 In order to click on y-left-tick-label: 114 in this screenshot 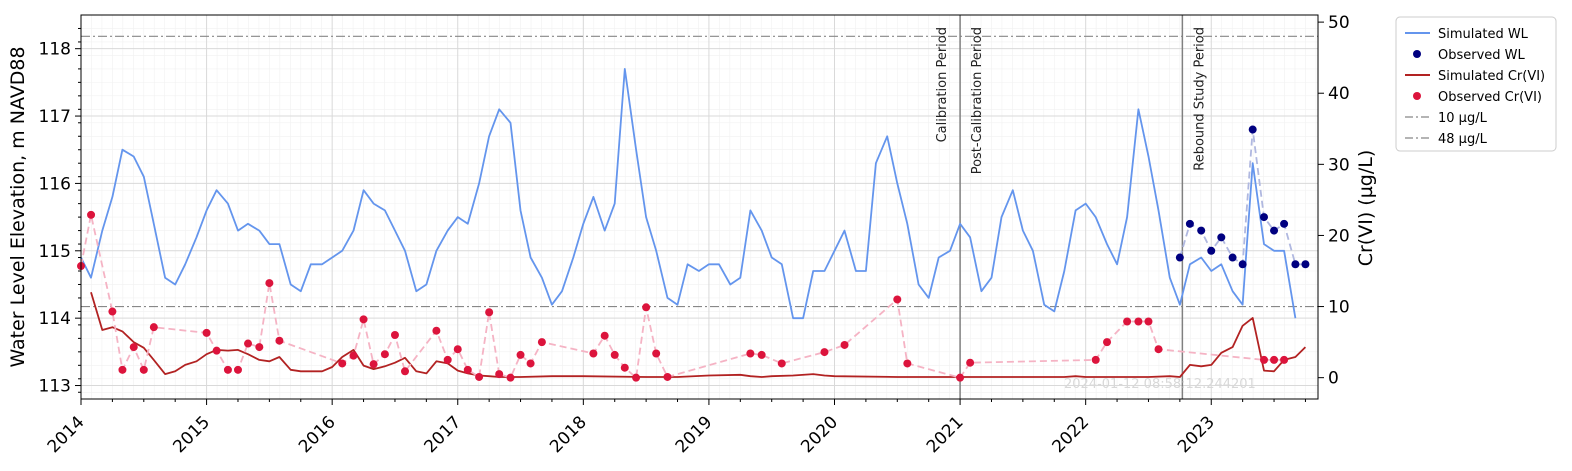, I will do `click(55, 319)`.